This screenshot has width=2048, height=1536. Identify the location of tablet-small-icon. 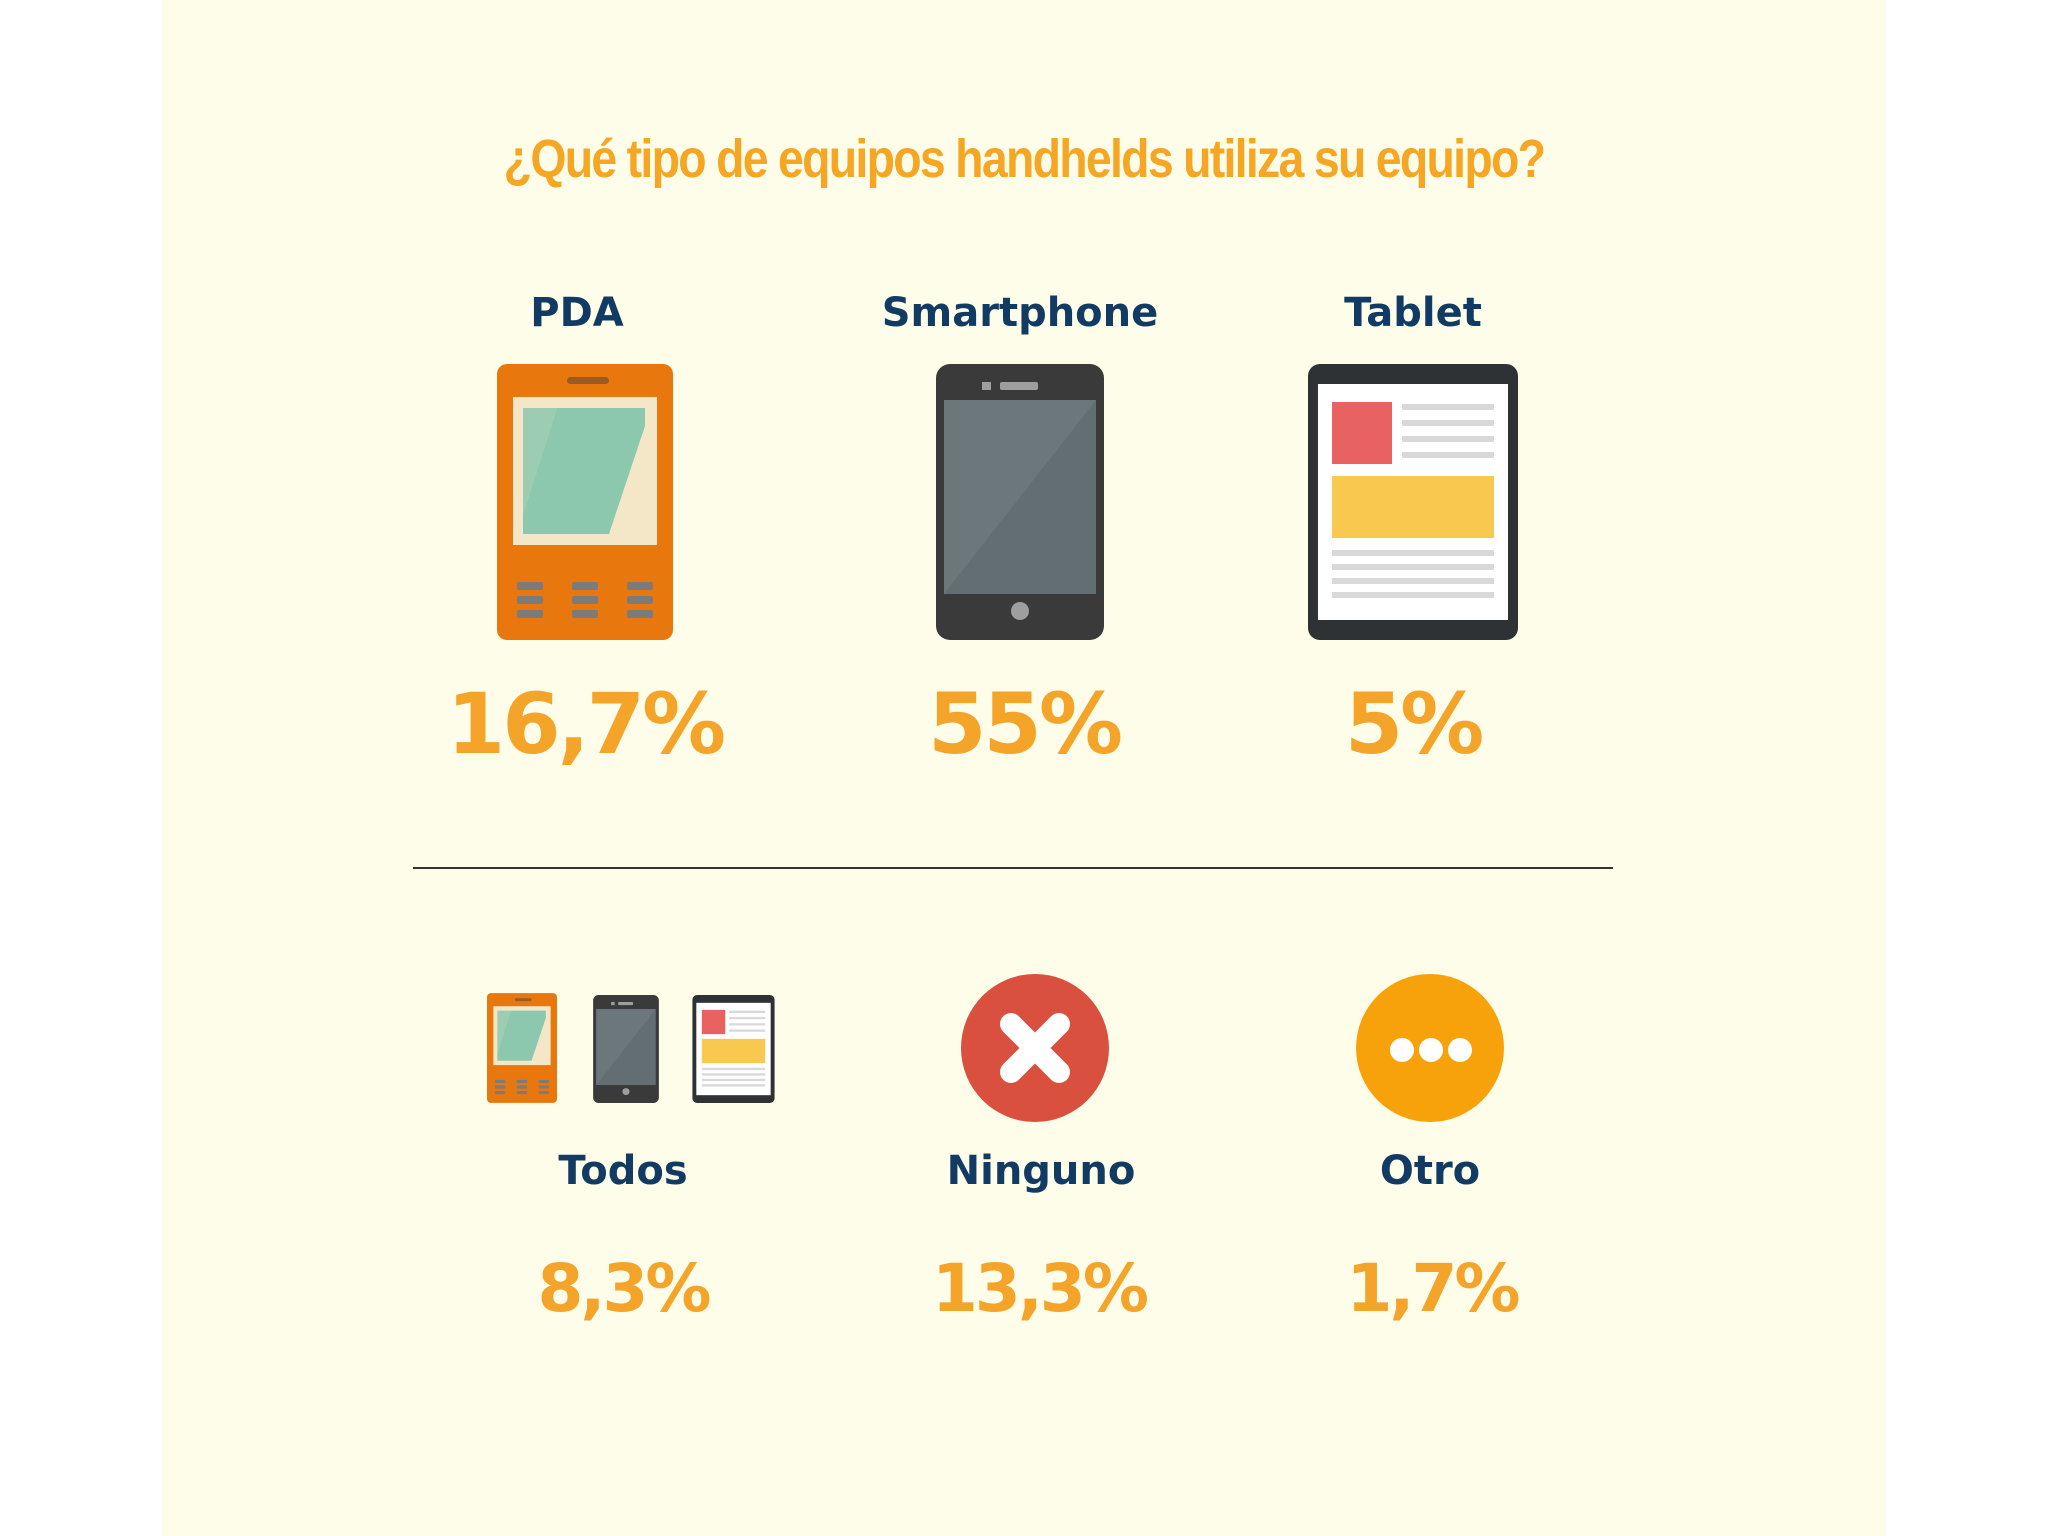
(733, 1049).